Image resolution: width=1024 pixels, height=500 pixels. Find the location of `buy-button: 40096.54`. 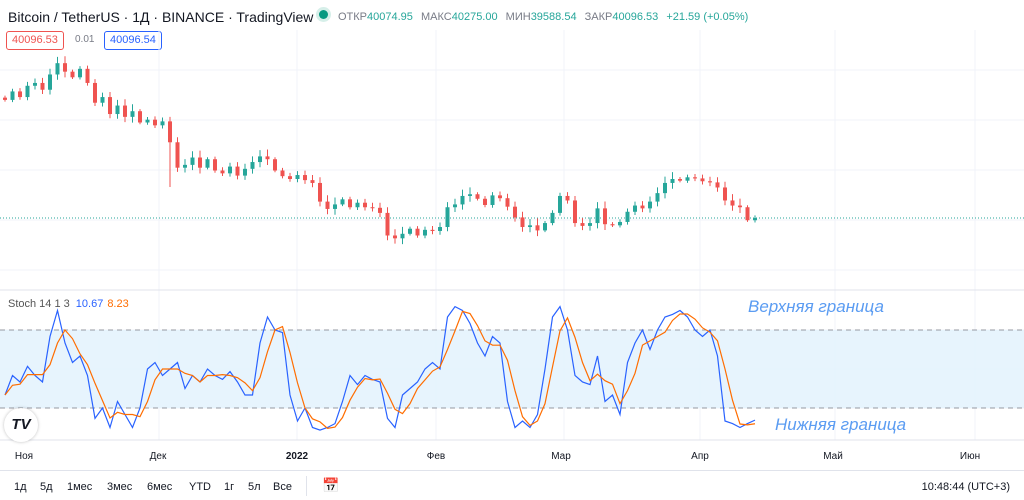

buy-button: 40096.54 is located at coordinates (133, 40).